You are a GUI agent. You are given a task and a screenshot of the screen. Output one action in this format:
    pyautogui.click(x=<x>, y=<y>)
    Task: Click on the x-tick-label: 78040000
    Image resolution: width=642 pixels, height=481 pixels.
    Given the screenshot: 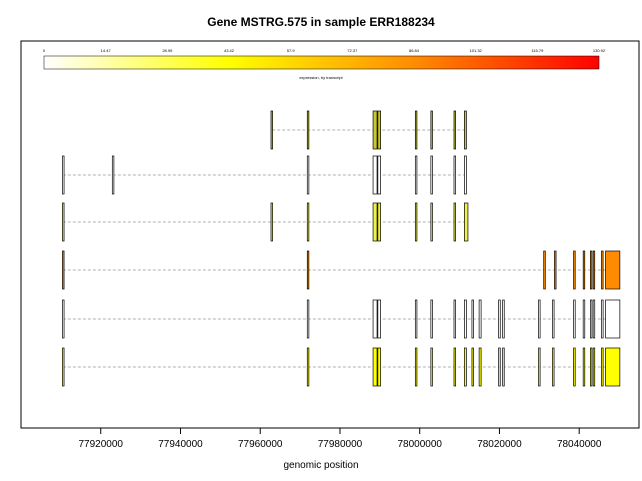 What is the action you would take?
    pyautogui.click(x=579, y=444)
    